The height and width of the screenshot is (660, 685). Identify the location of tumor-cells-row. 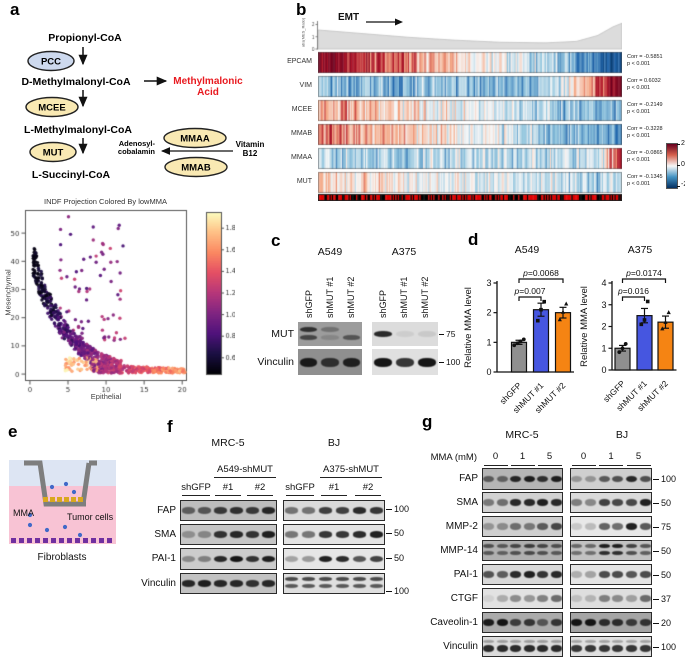
(63, 499).